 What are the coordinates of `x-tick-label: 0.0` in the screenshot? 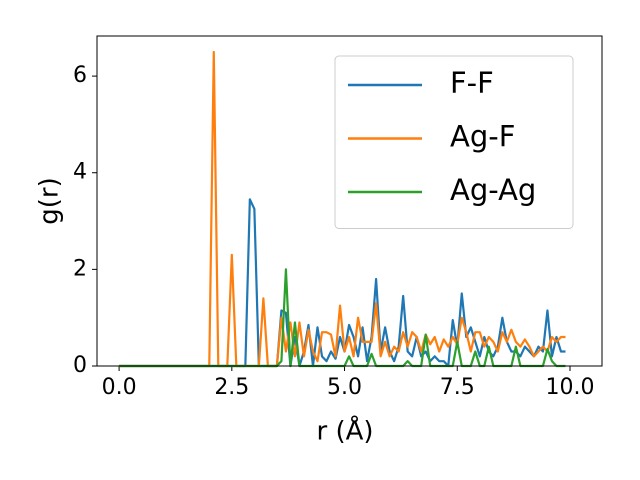 It's located at (119, 387).